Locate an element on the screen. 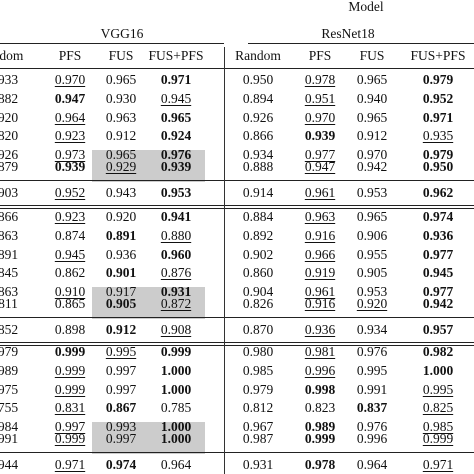 This screenshot has height=474, width=474. table-cell: 0.981 is located at coordinates (320, 351).